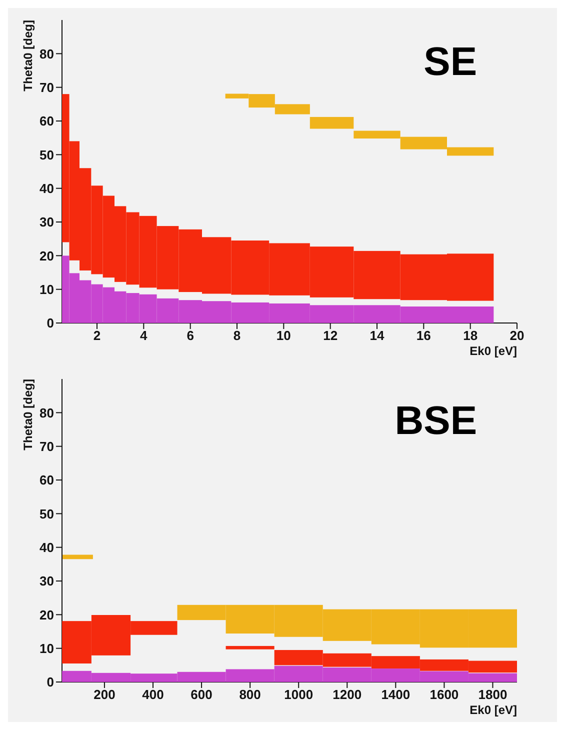 Image resolution: width=565 pixels, height=738 pixels. Describe the element at coordinates (517, 336) in the screenshot. I see `x-tick-label: 20` at that location.